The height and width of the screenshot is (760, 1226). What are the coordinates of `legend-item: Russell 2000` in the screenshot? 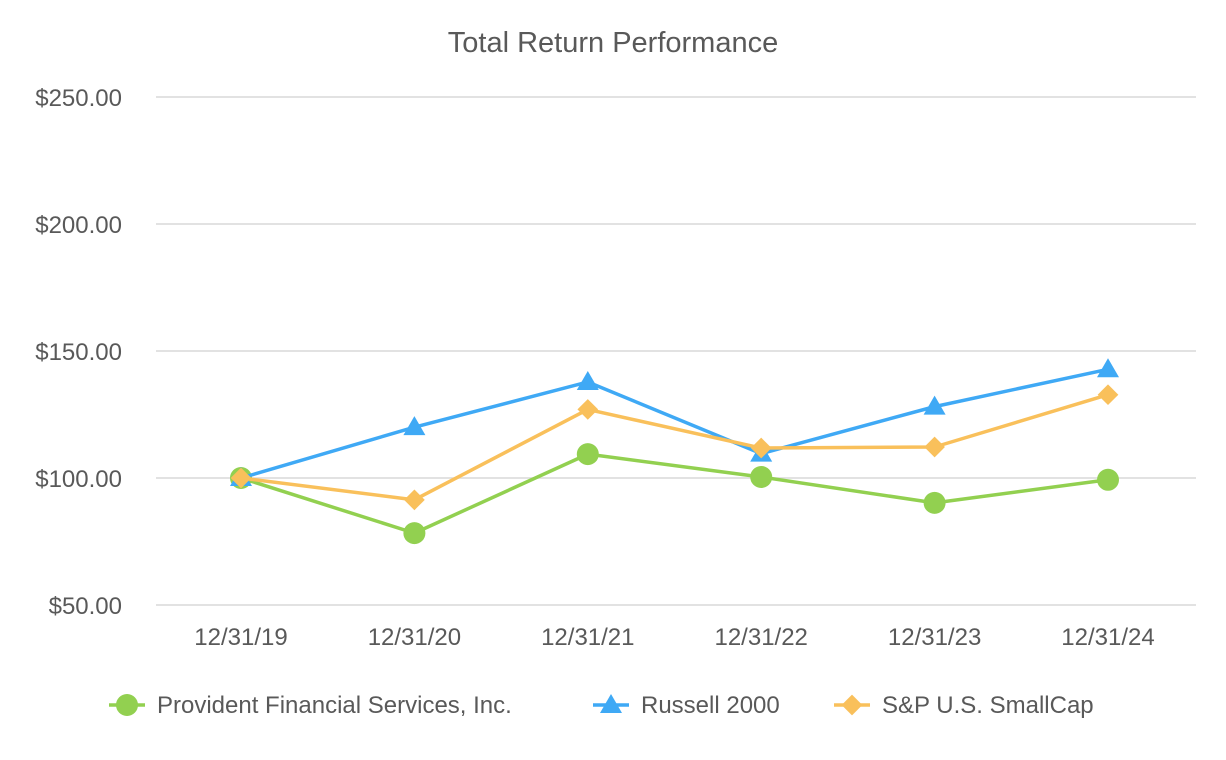 It's located at (686, 705).